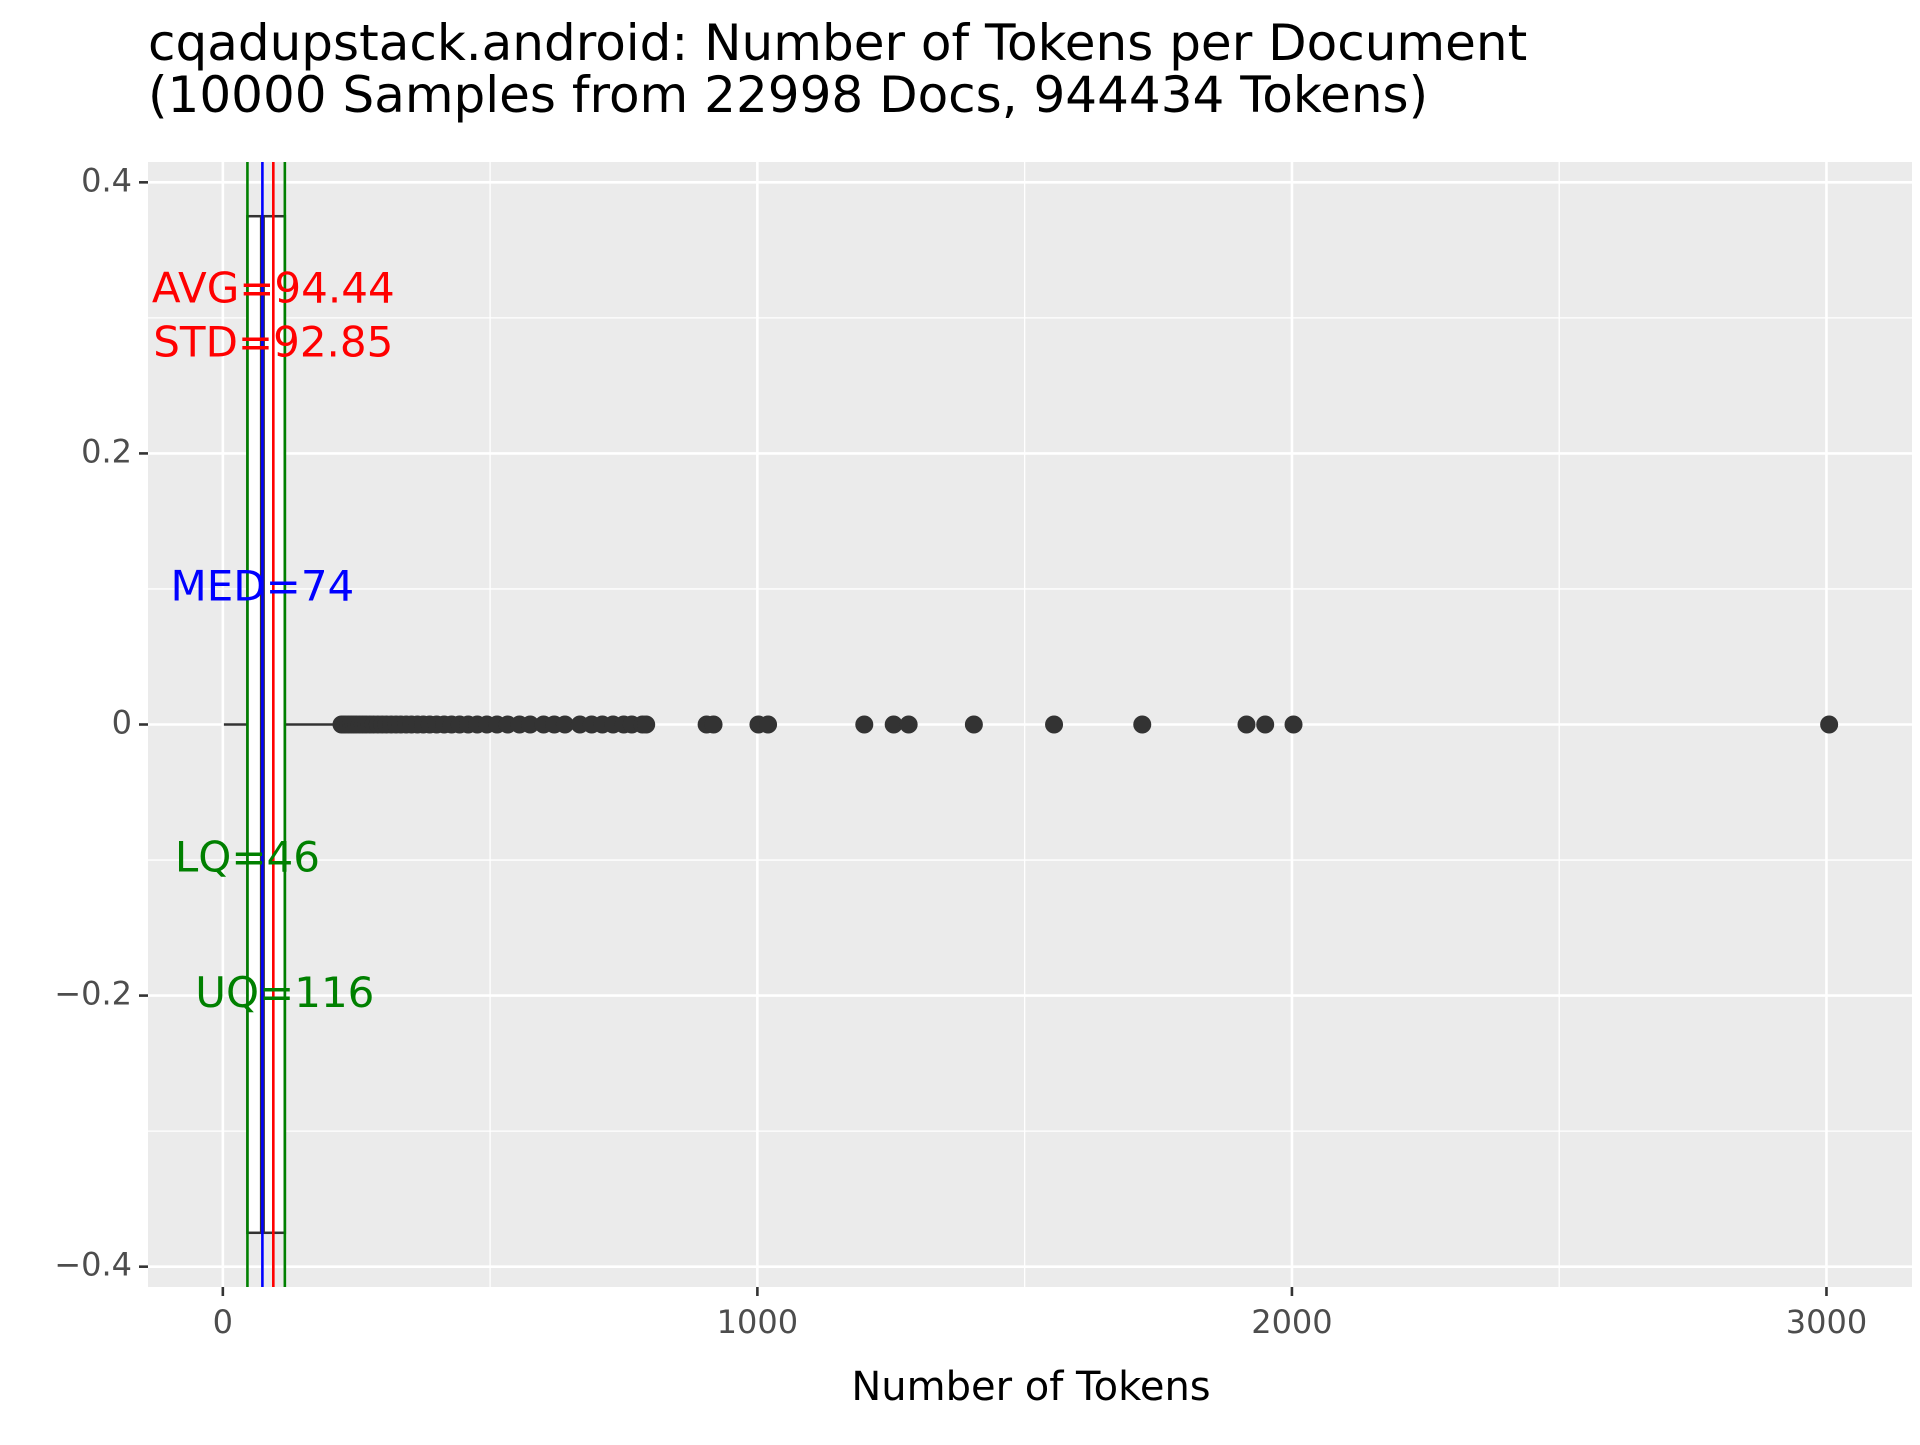  What do you see at coordinates (284, 992) in the screenshot?
I see `annotation-uq: UQ=116` at bounding box center [284, 992].